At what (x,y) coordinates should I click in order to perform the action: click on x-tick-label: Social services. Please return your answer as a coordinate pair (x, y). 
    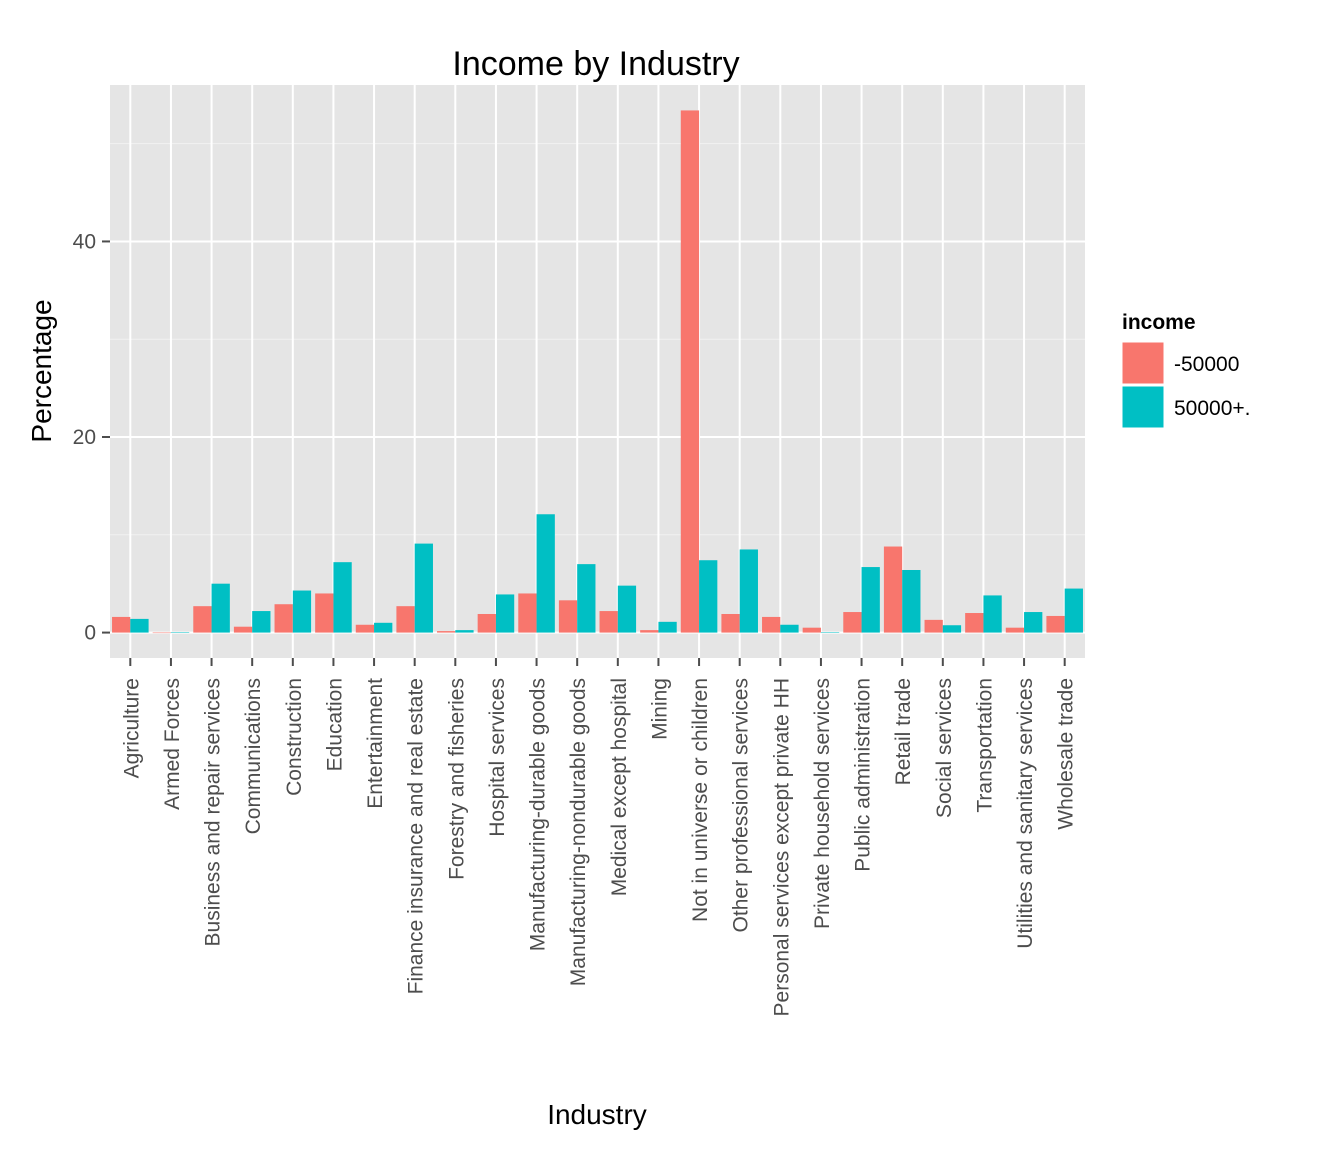
    Looking at the image, I should click on (944, 748).